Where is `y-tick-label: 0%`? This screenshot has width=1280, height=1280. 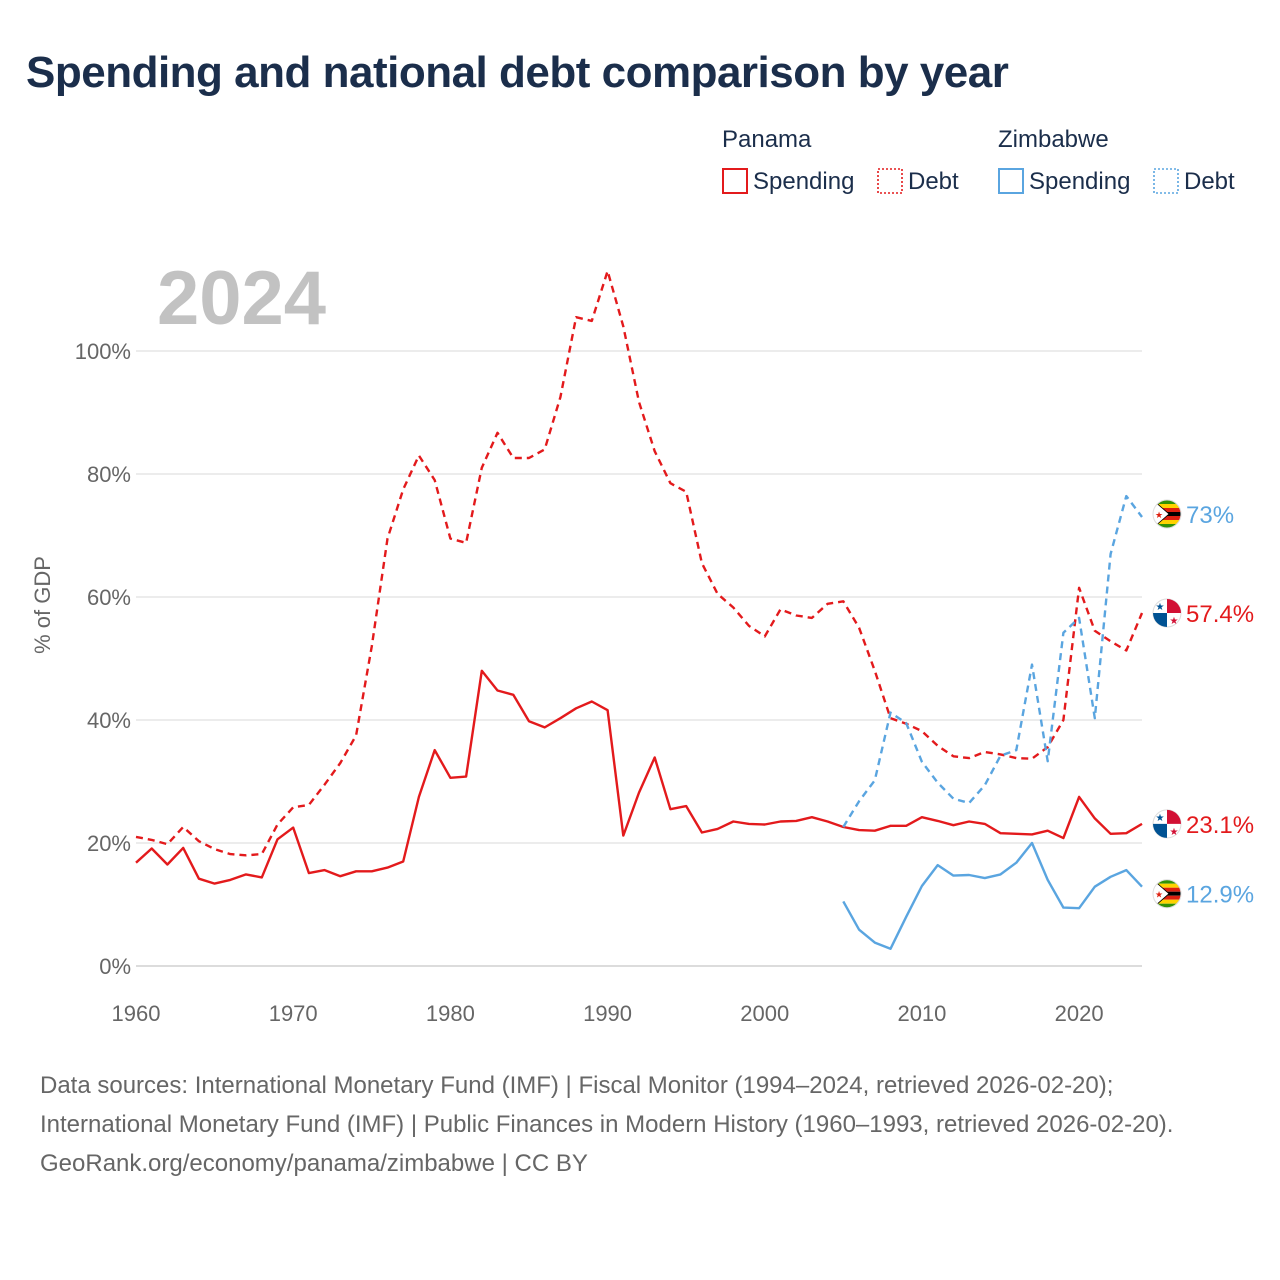 y-tick-label: 0% is located at coordinates (115, 966).